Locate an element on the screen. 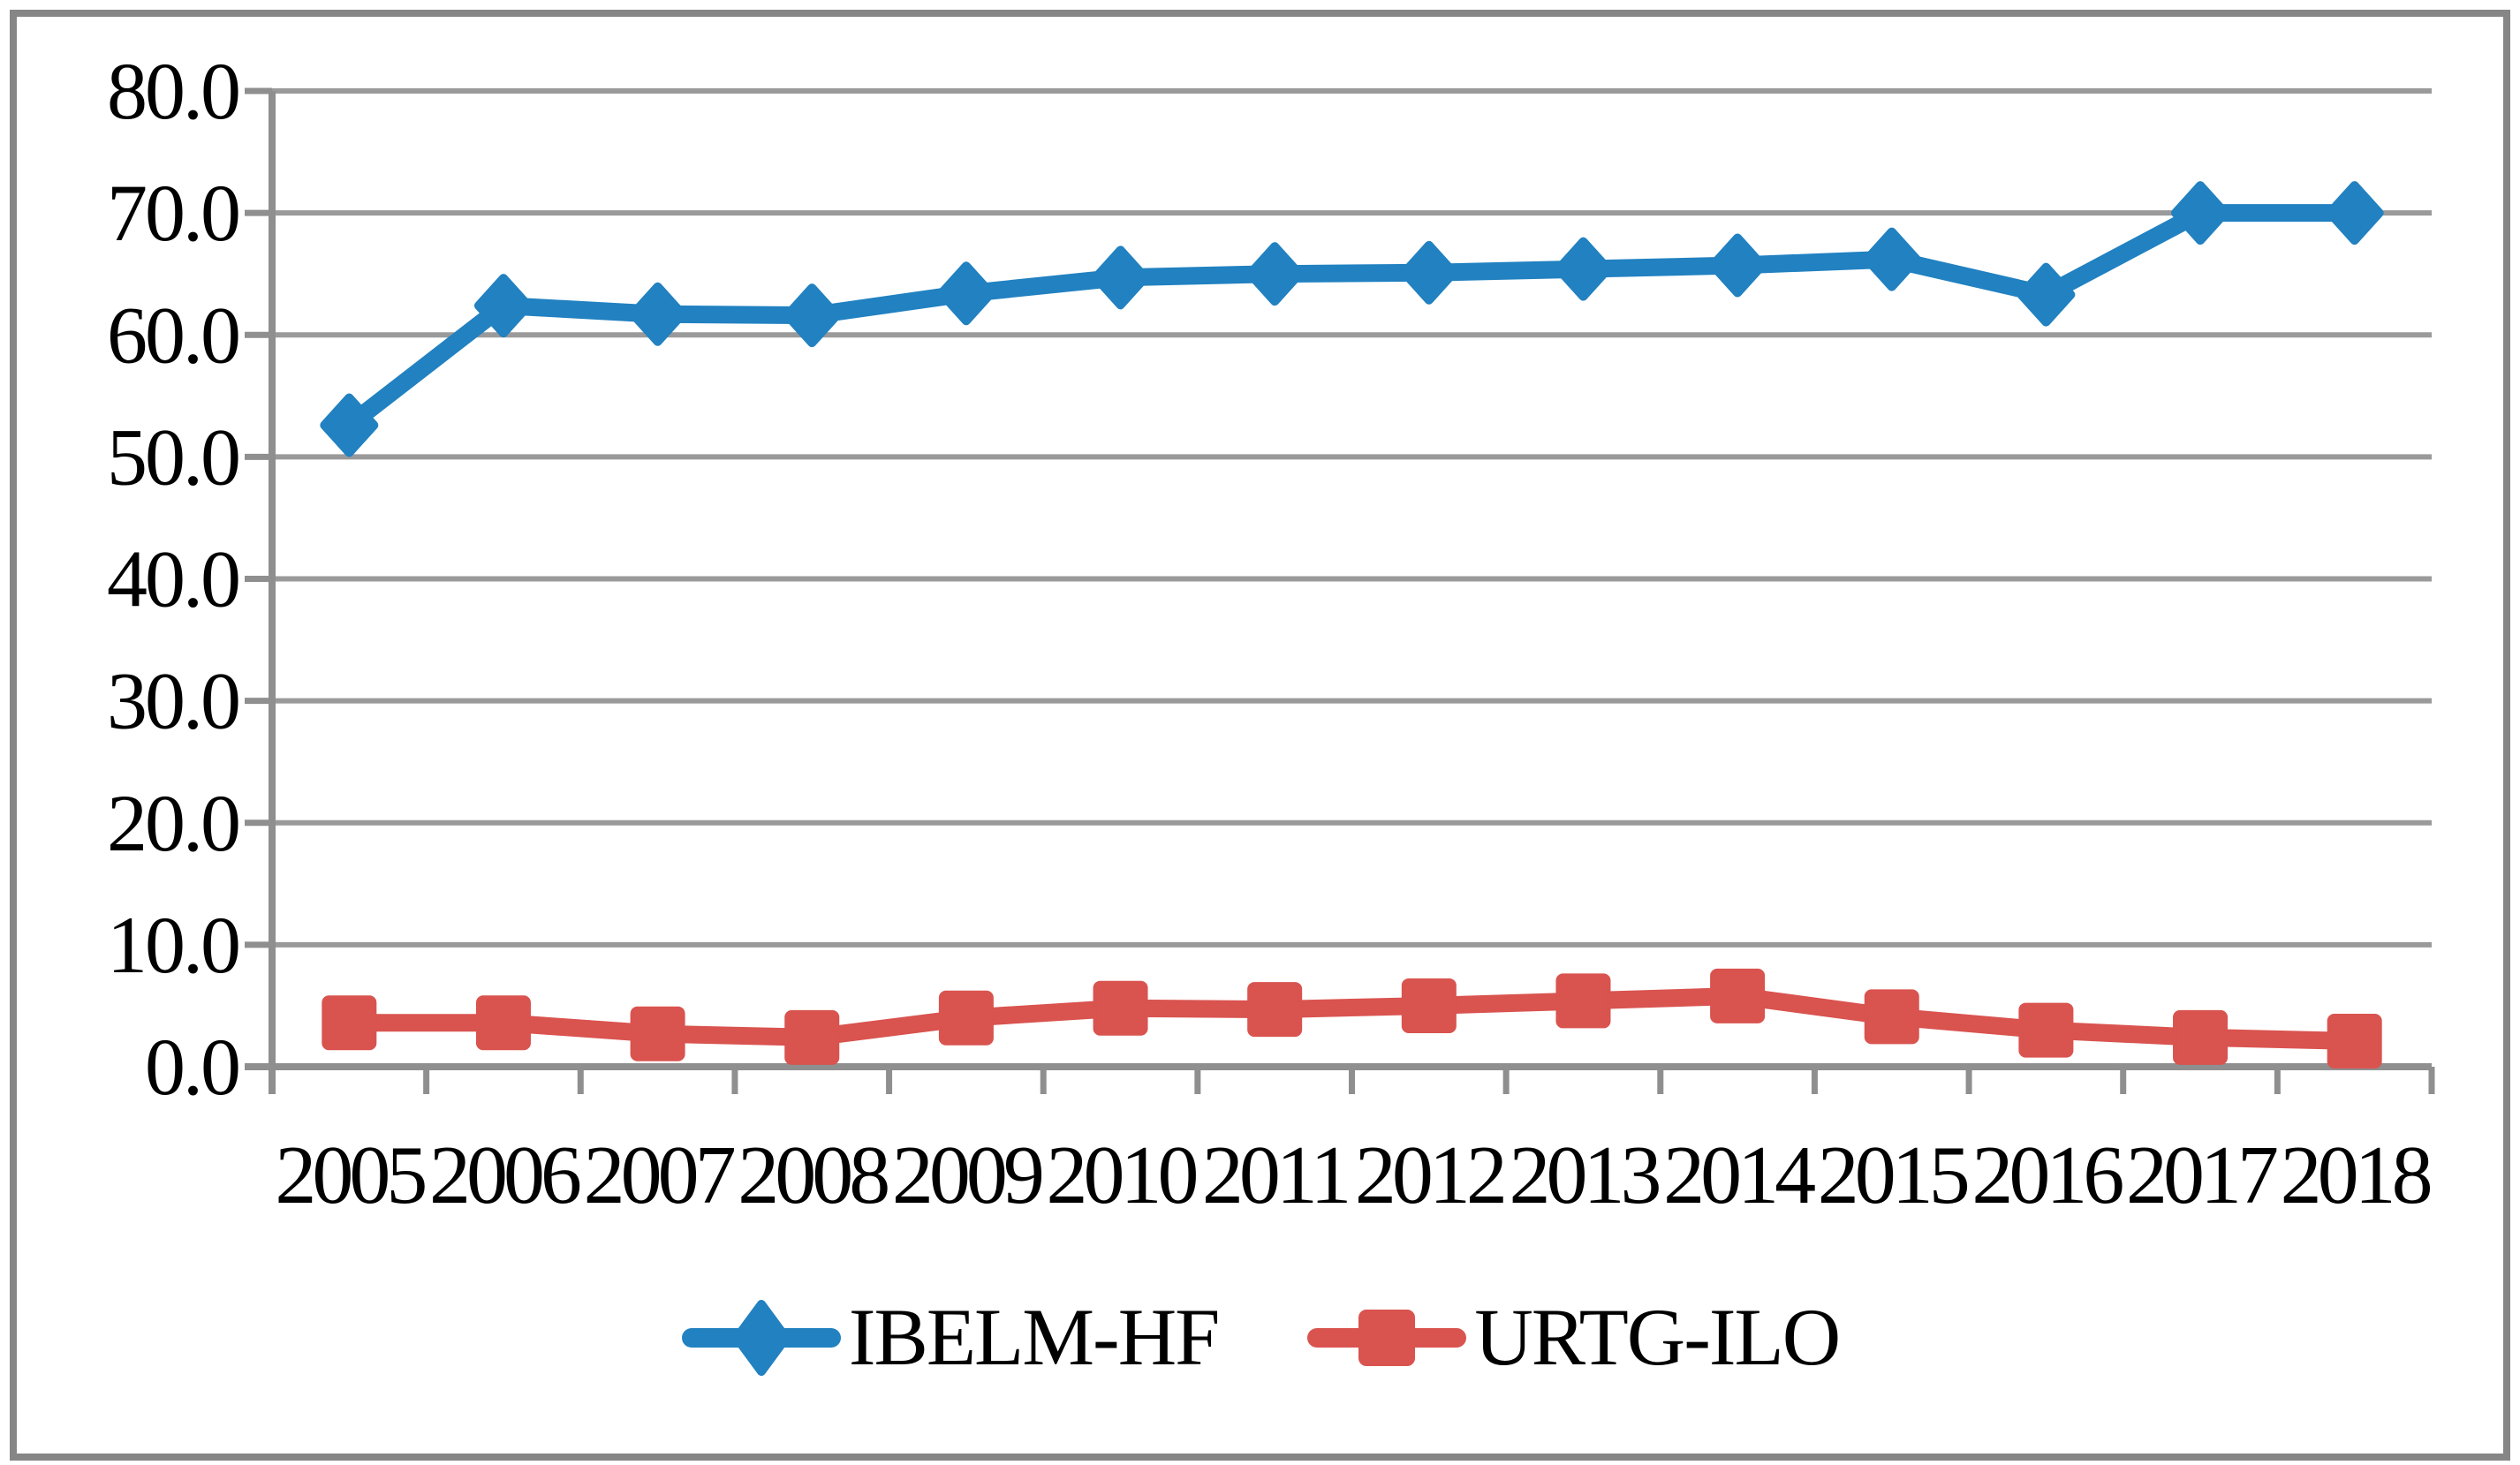 This screenshot has height=1465, width=2520. y-axis-tick-label: 60.0 is located at coordinates (172, 335).